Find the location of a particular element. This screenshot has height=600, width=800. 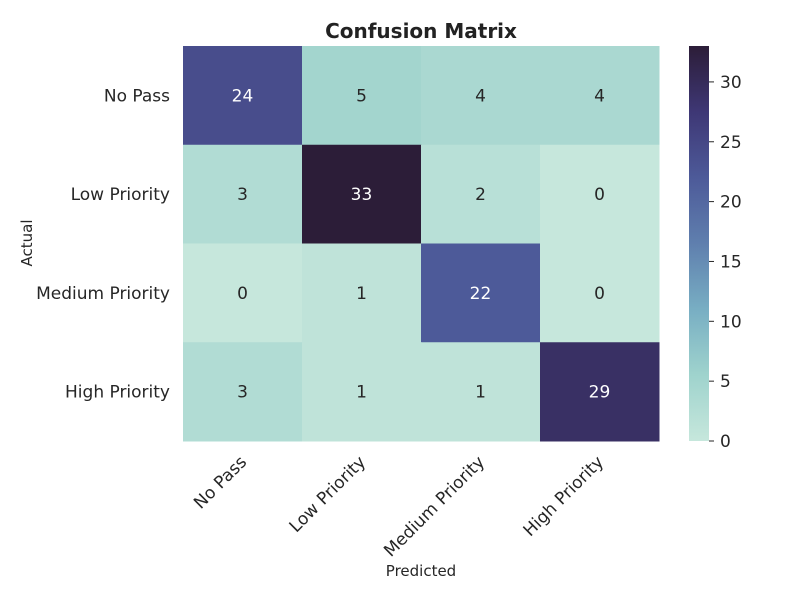

y-tick-label: High Priority is located at coordinates (117, 393).